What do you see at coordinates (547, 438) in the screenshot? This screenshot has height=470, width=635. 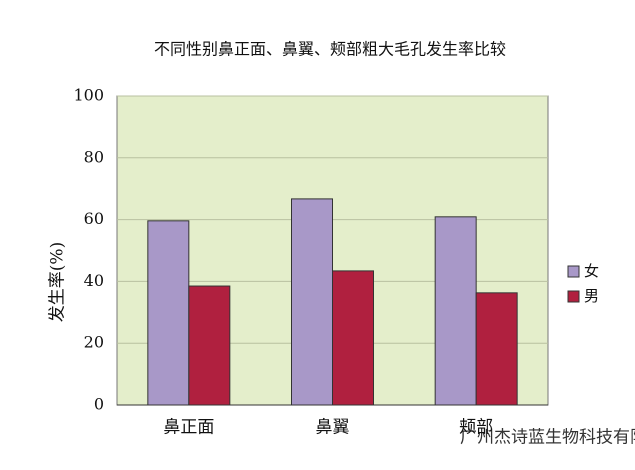 I see `watermark: 广州杰诗蓝生物科技有限公司` at bounding box center [547, 438].